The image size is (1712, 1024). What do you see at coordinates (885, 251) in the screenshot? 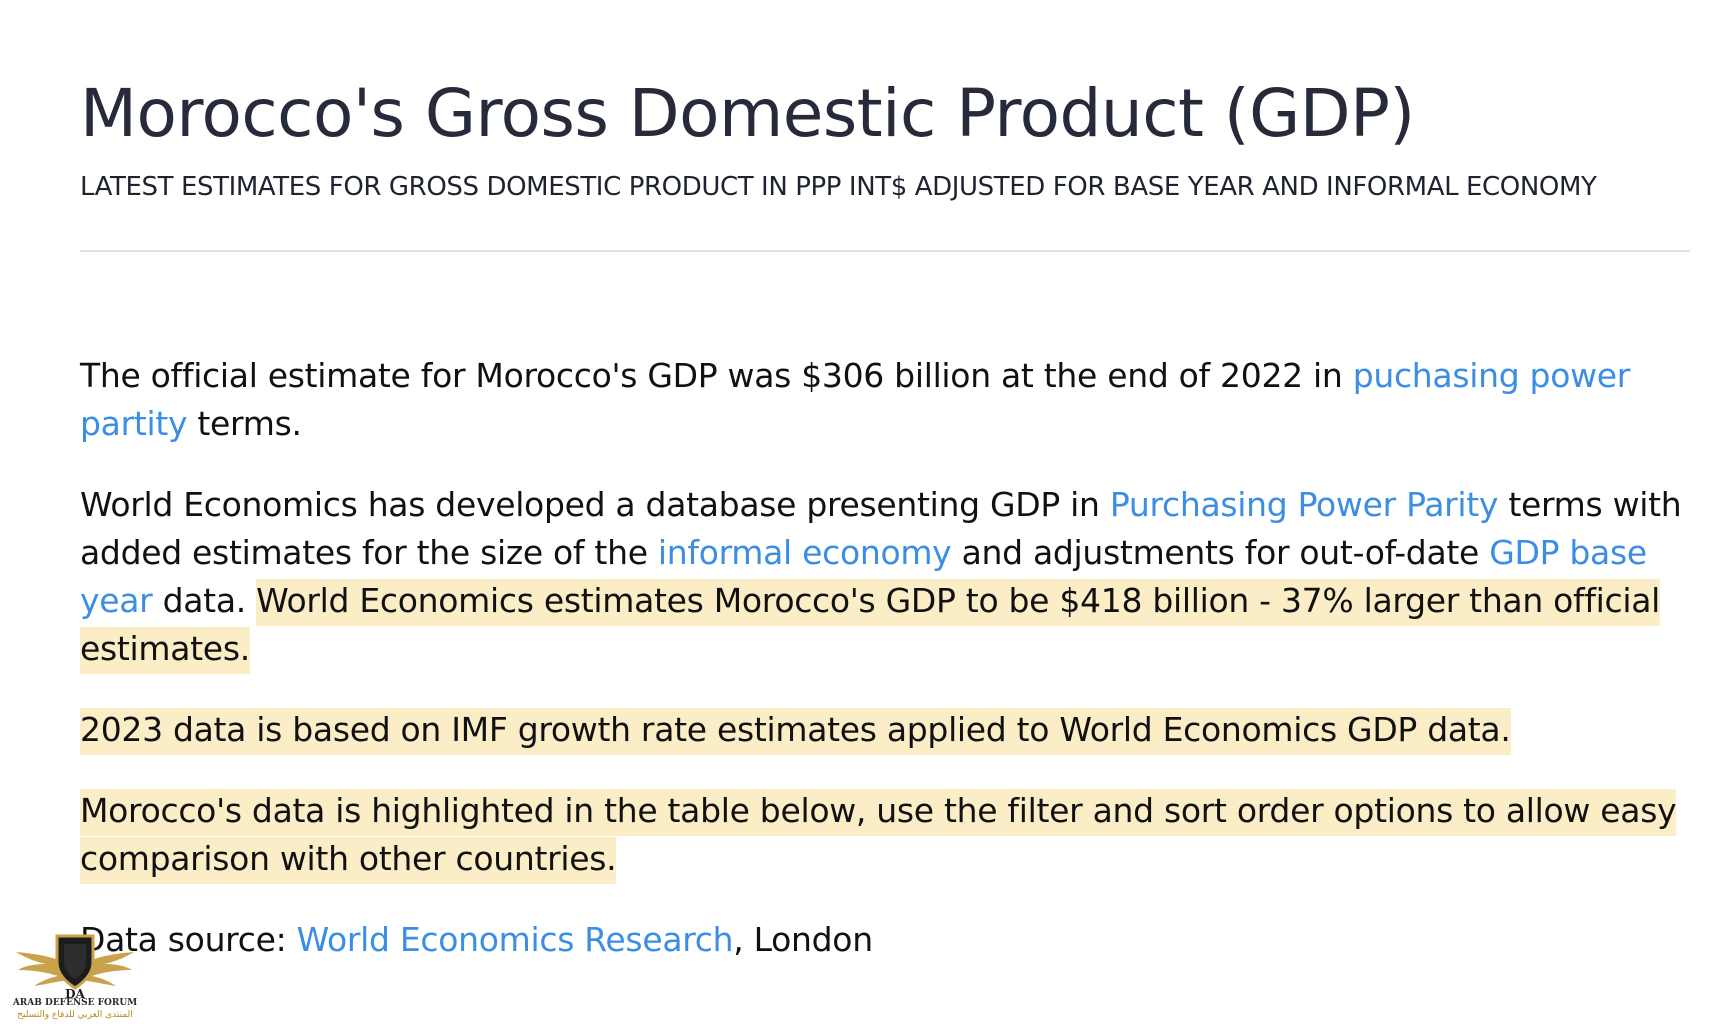
I see `divider` at bounding box center [885, 251].